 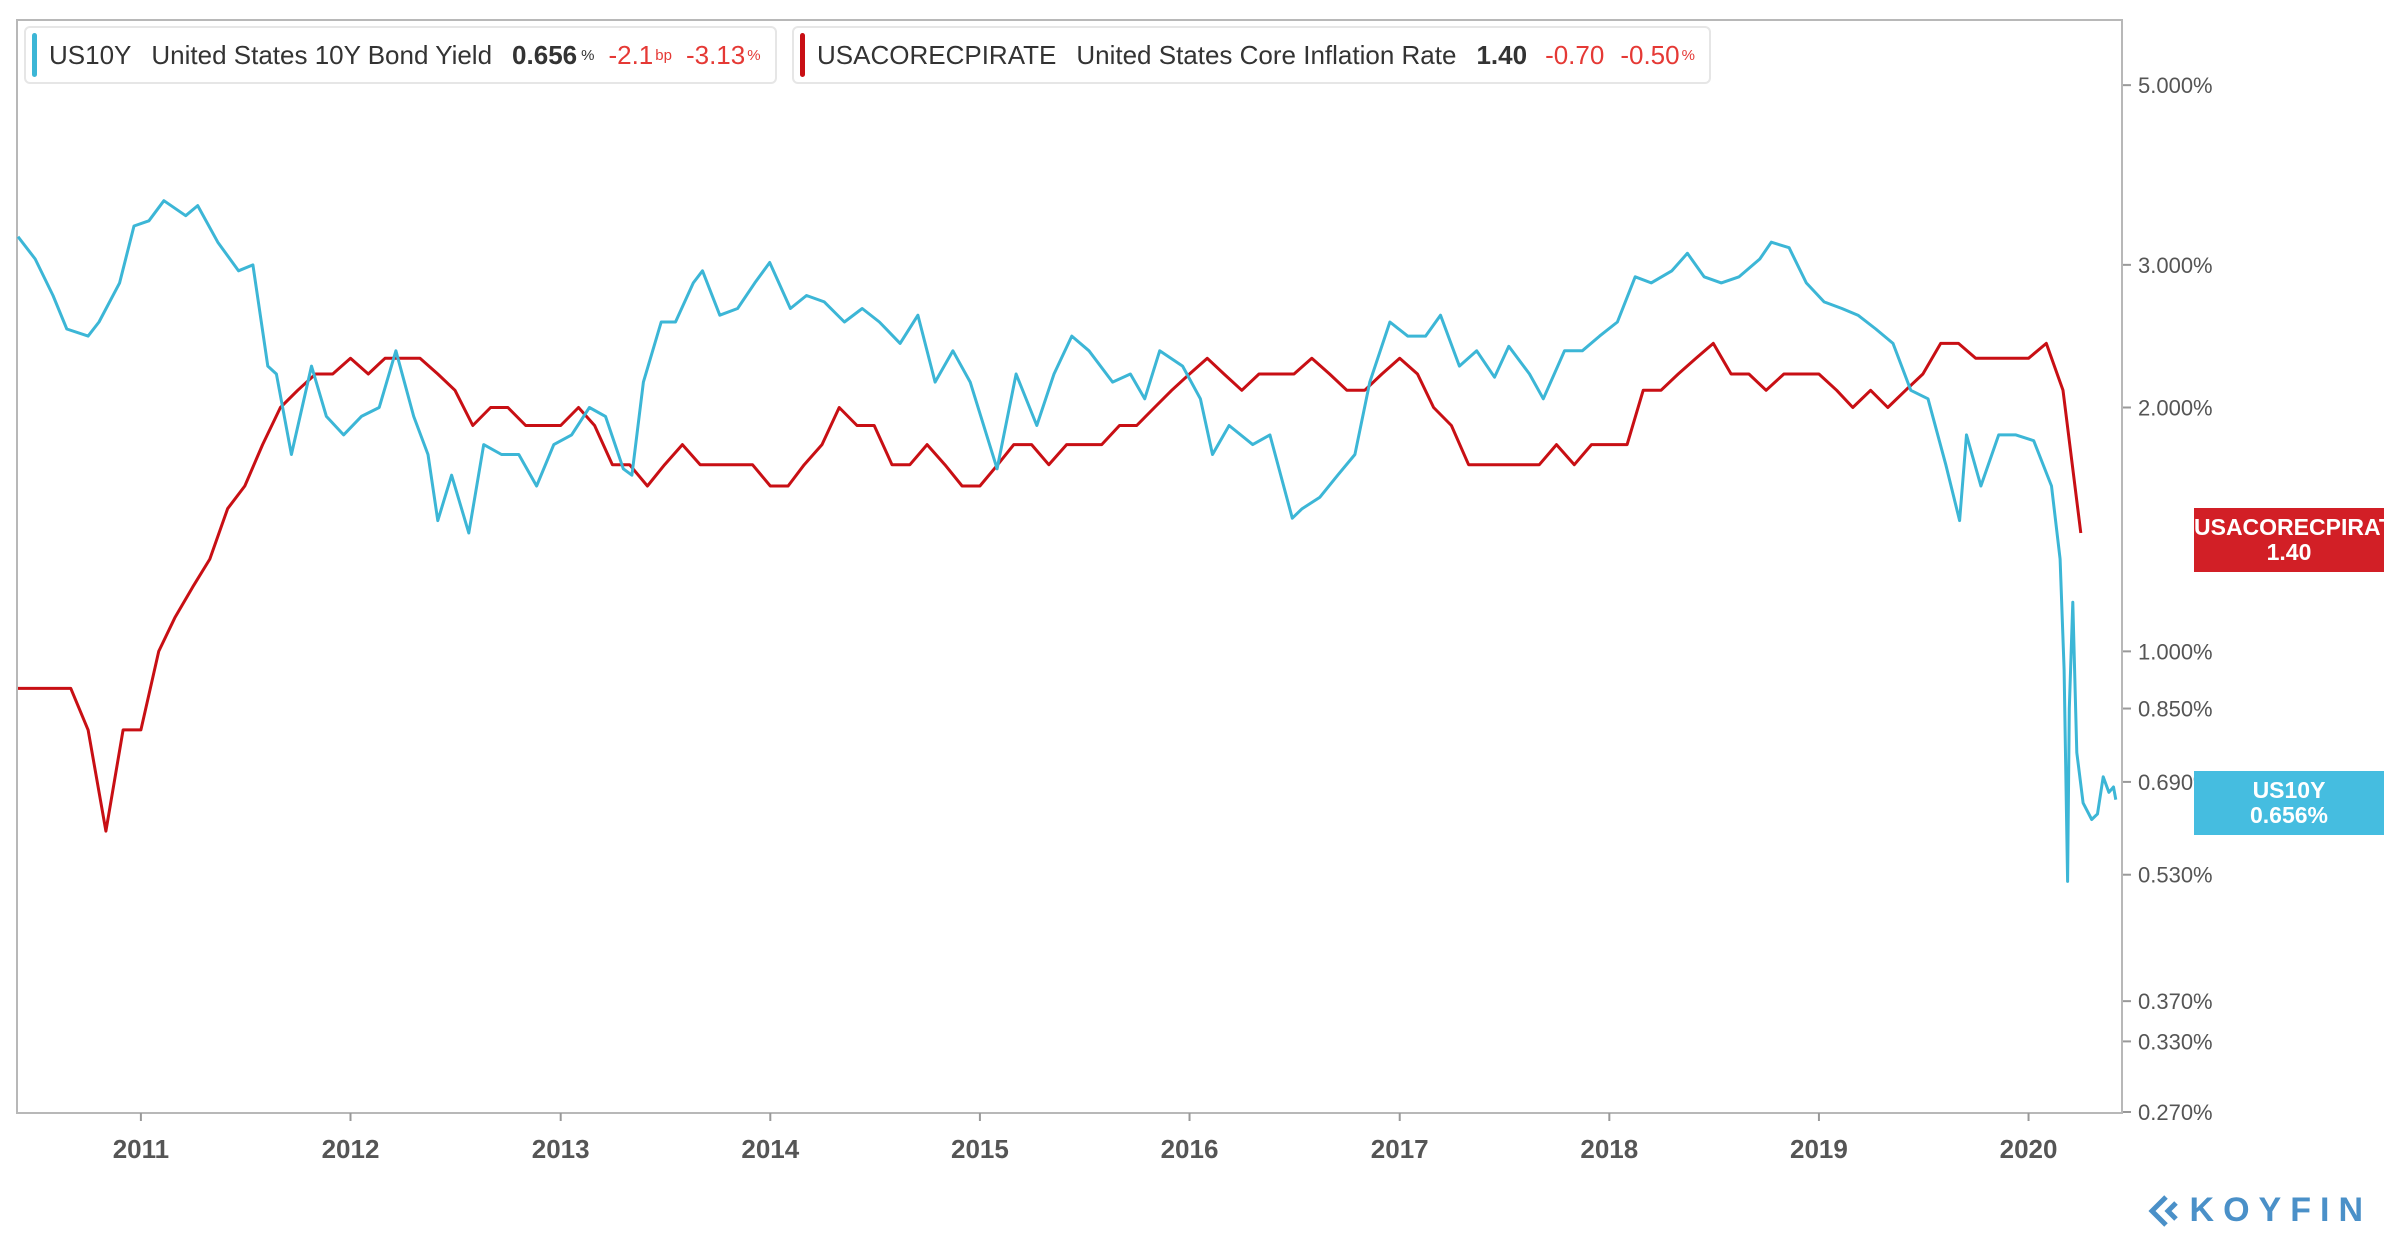 What do you see at coordinates (351, 1149) in the screenshot?
I see `x-tick-label: 2012` at bounding box center [351, 1149].